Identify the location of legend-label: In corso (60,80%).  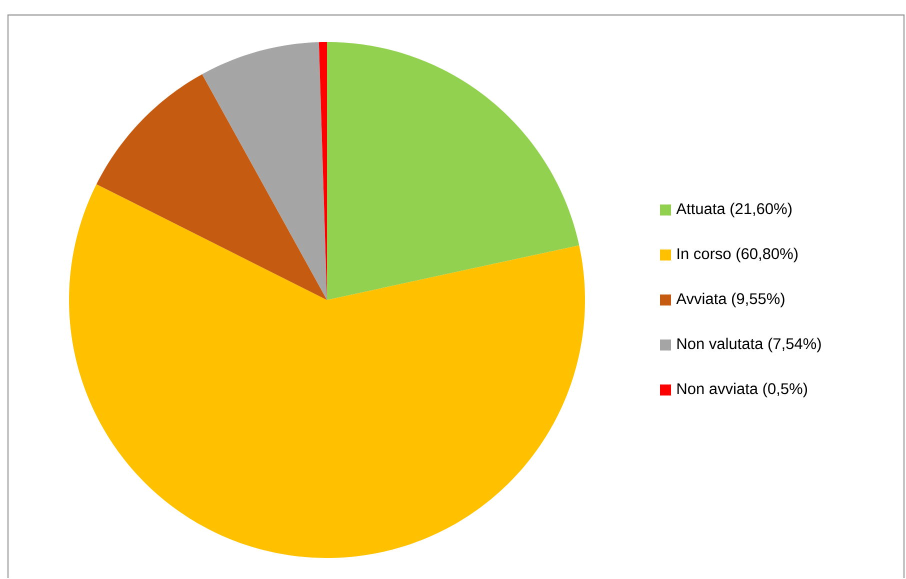
(738, 255).